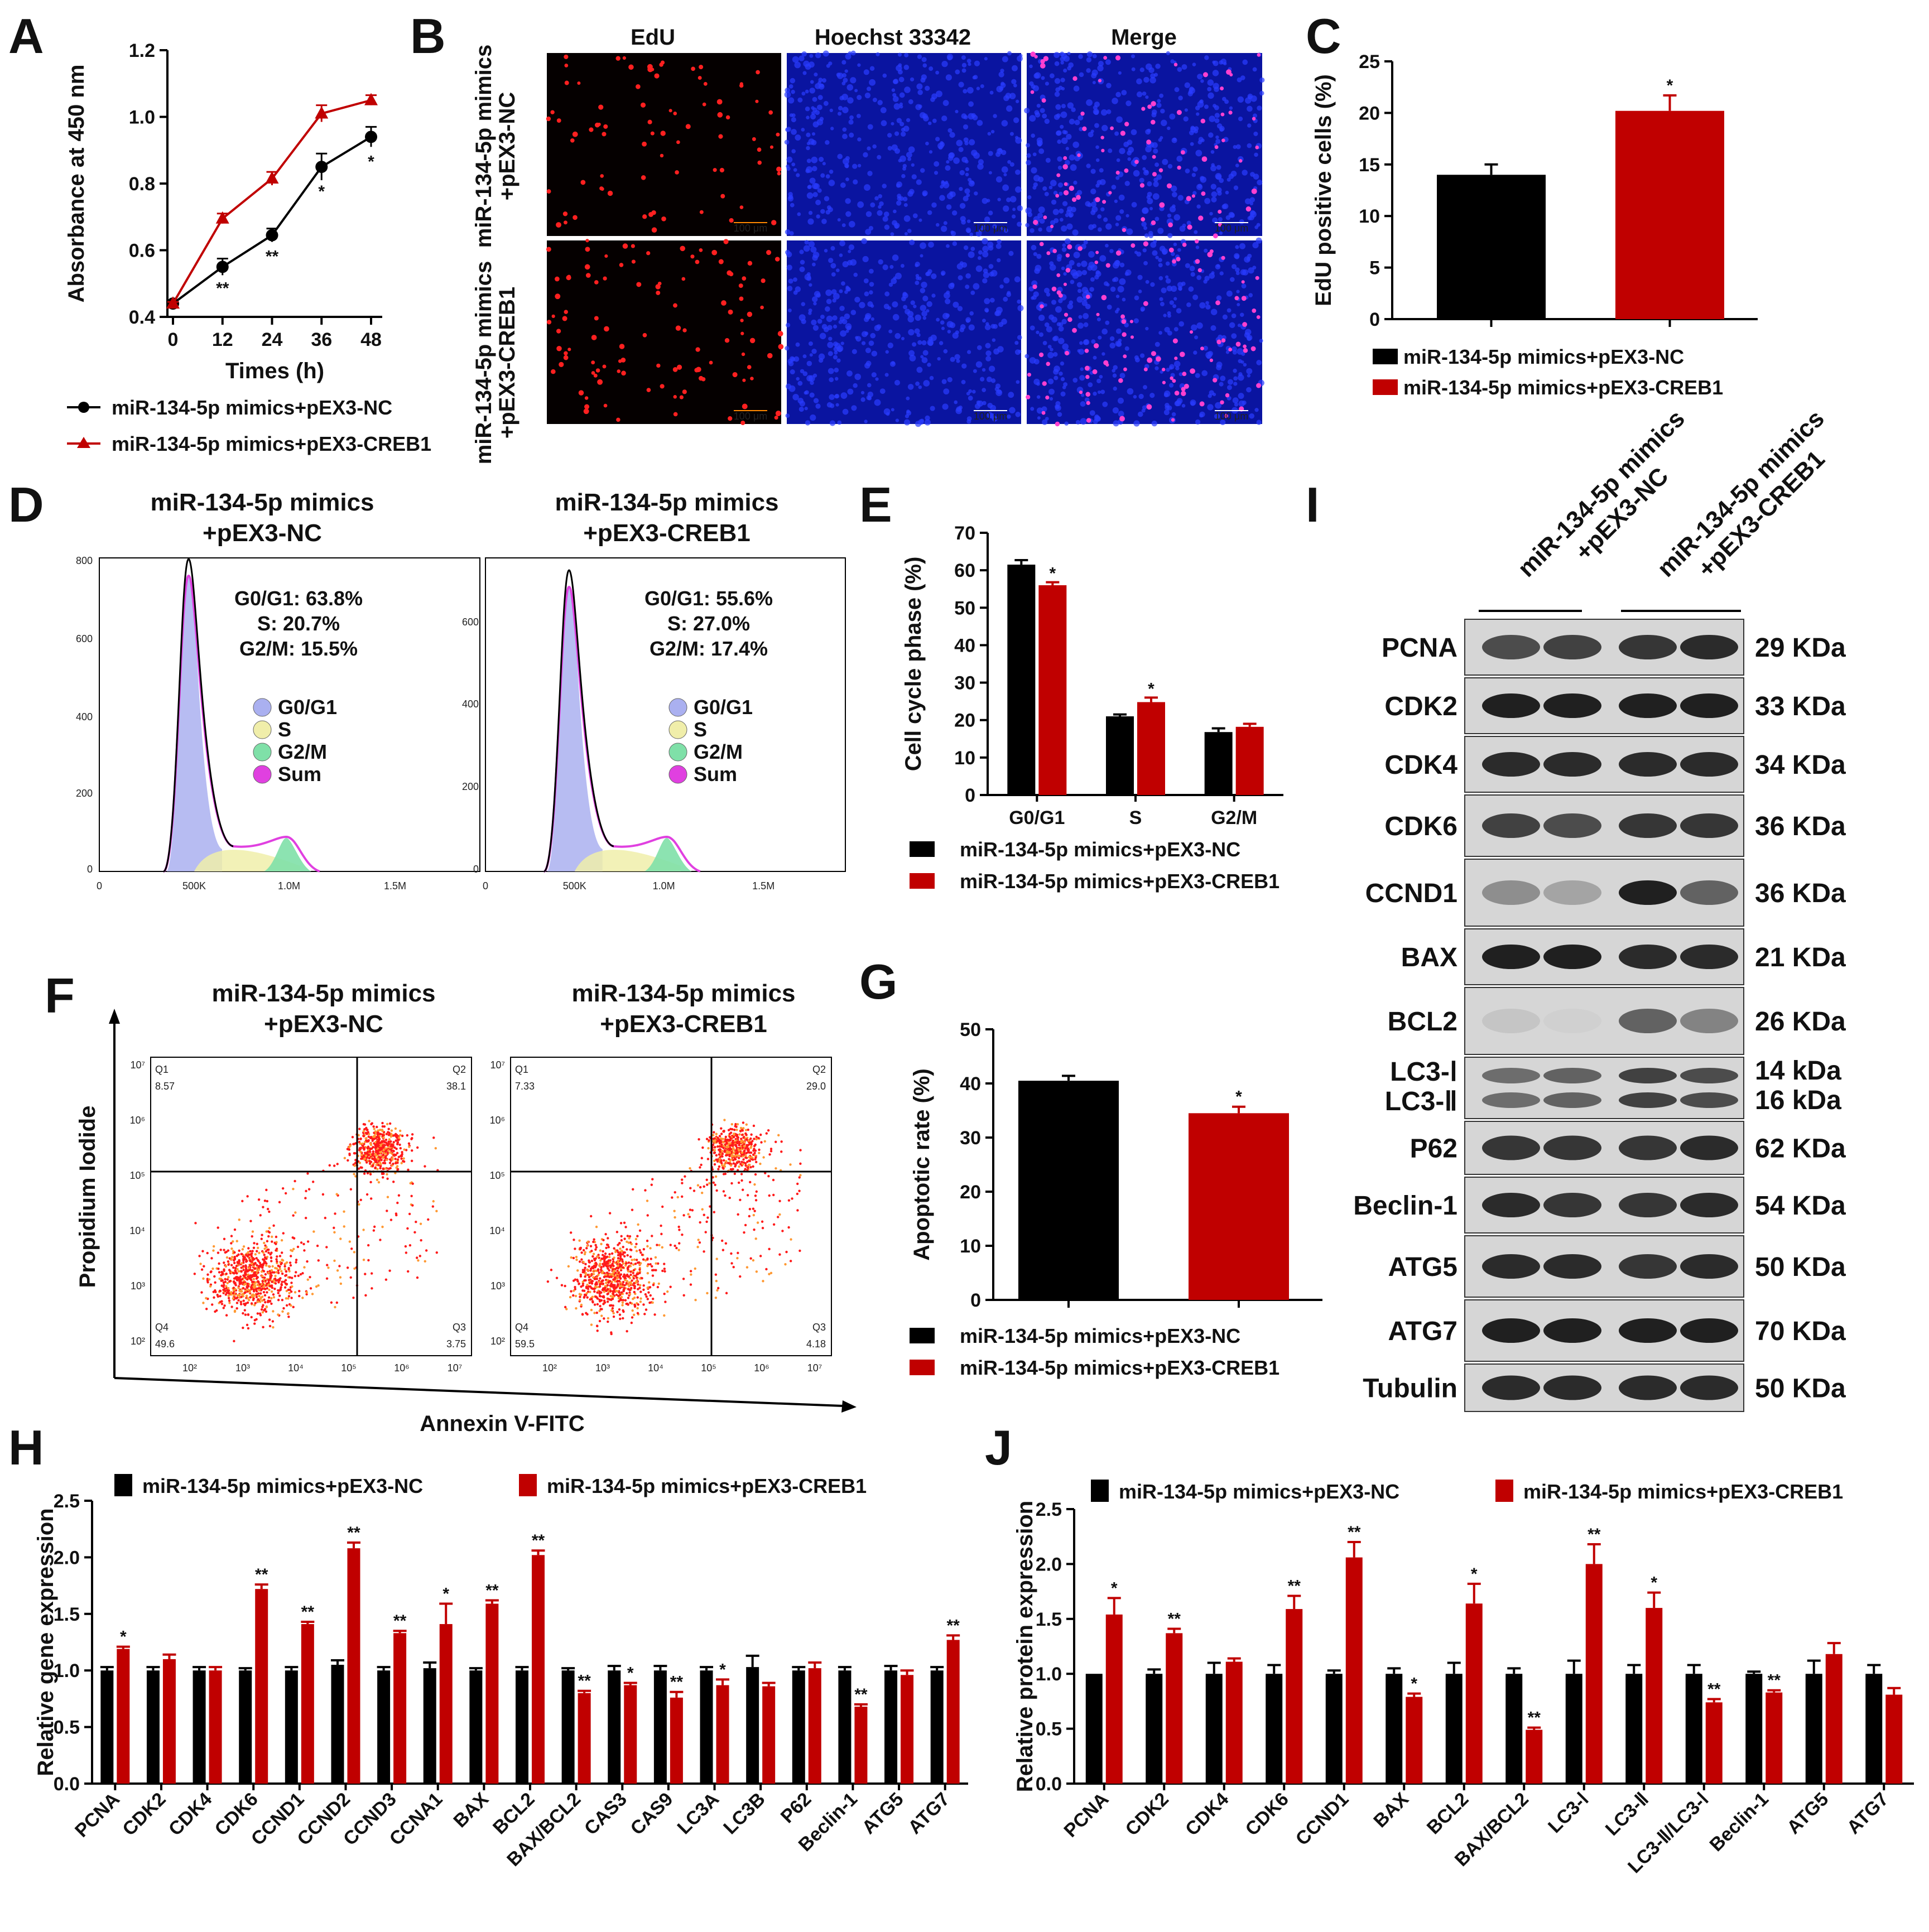 The width and height of the screenshot is (1929, 1932). I want to click on chart-j-bar-cdk6-creb1, so click(1294, 1696).